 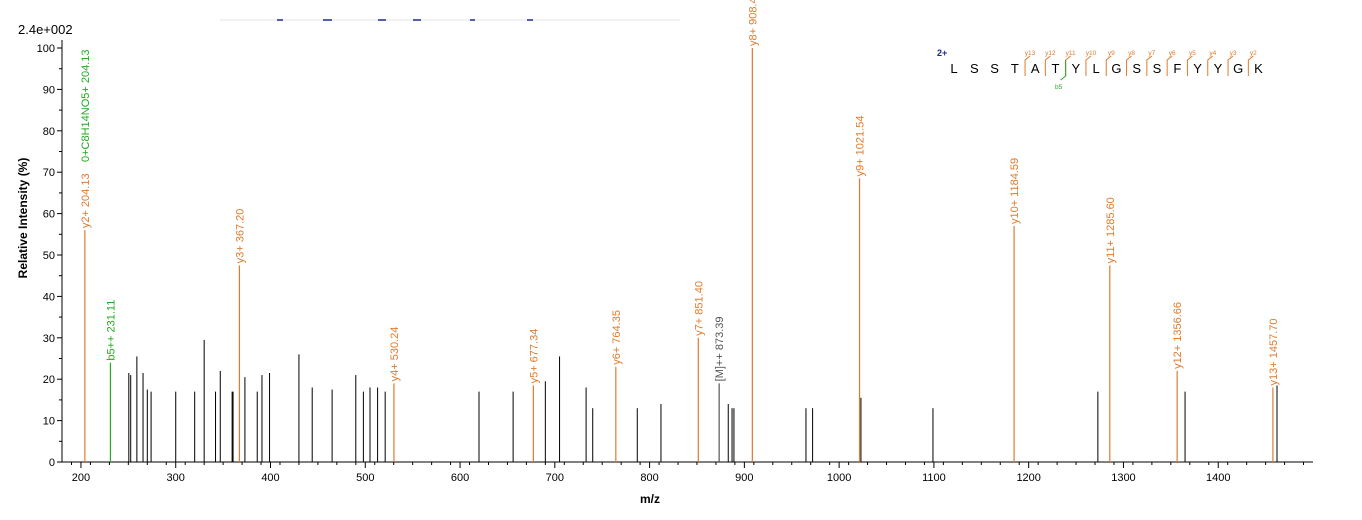 I want to click on b-ion-marker-label: b5, so click(x=1059, y=87).